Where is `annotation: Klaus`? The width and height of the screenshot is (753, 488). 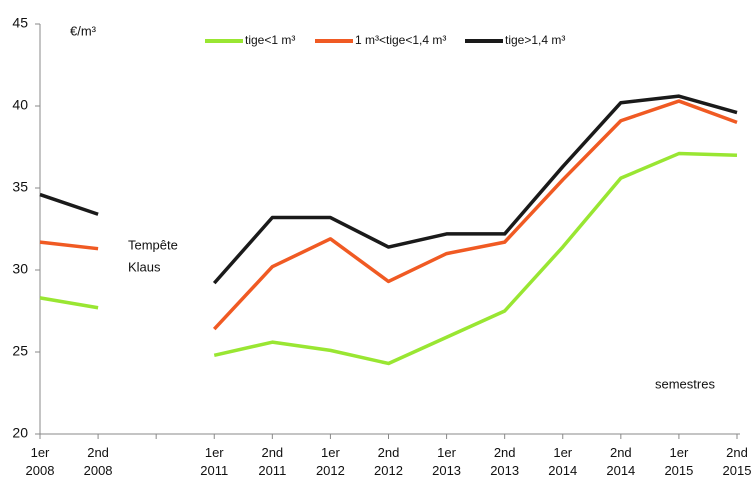
annotation: Klaus is located at coordinates (144, 266).